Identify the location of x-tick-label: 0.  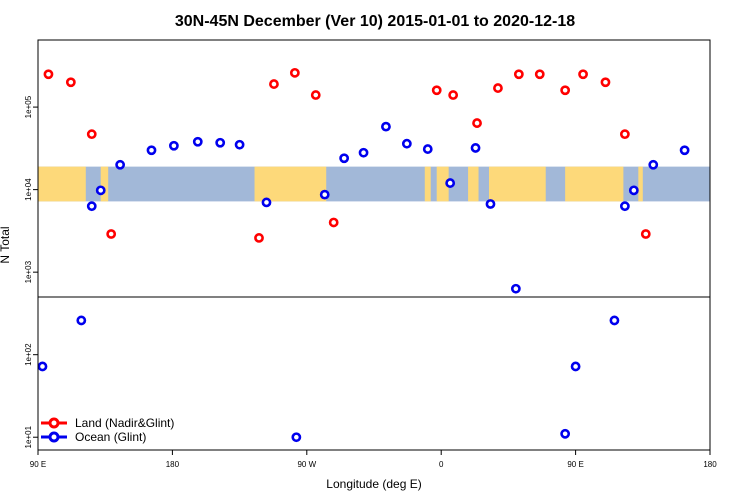
(441, 464).